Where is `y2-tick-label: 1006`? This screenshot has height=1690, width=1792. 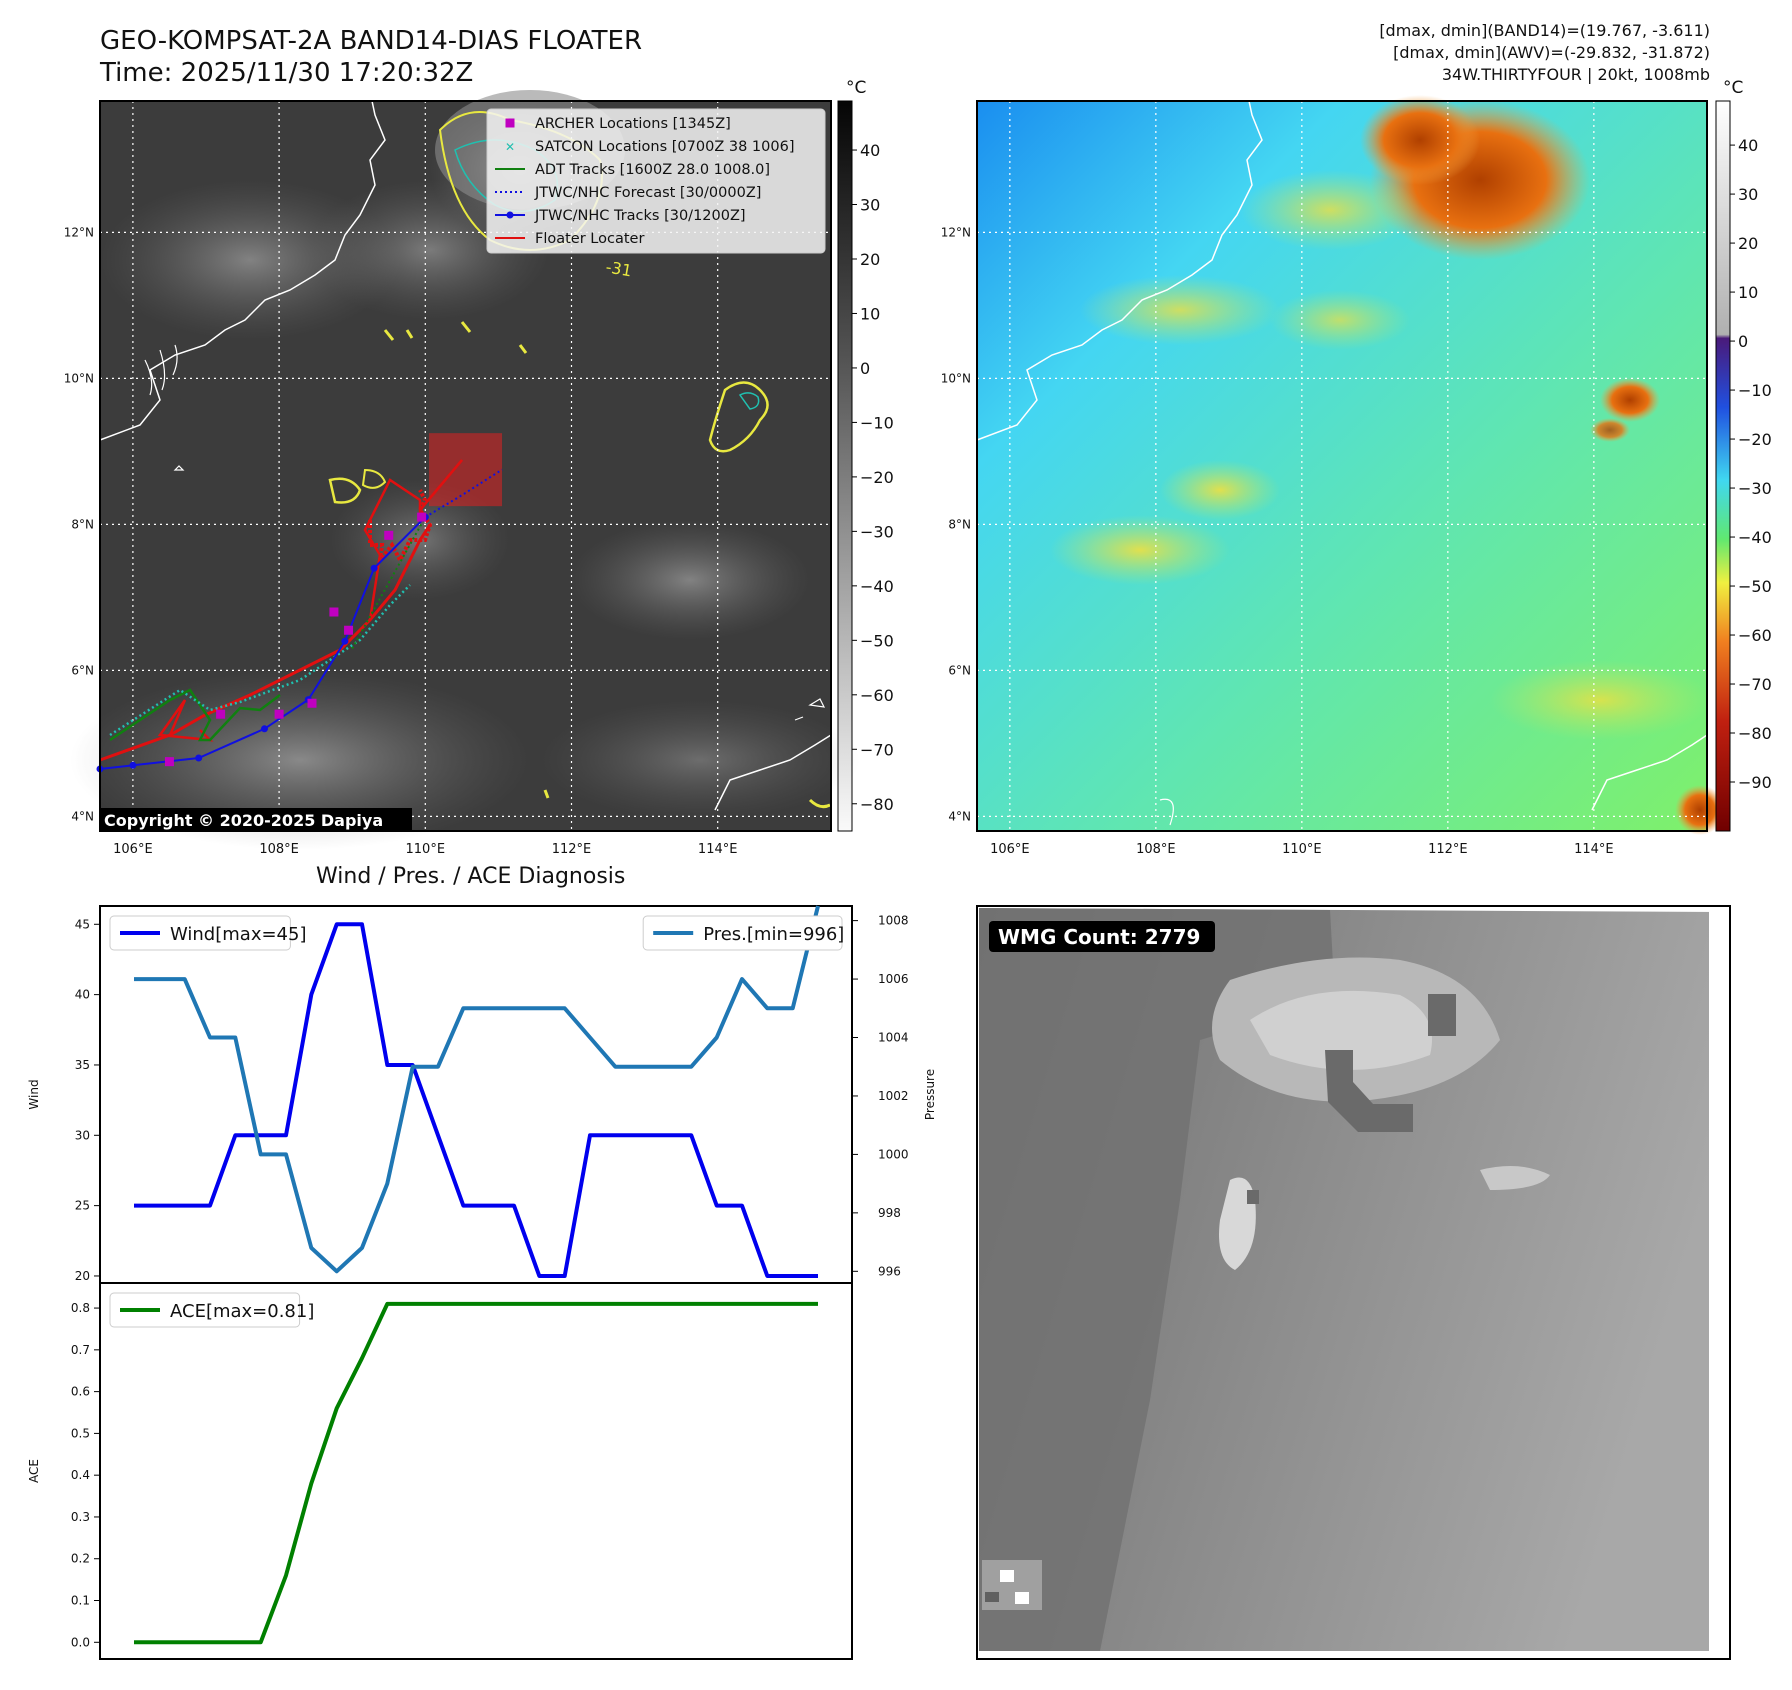
y2-tick-label: 1006 is located at coordinates (893, 979).